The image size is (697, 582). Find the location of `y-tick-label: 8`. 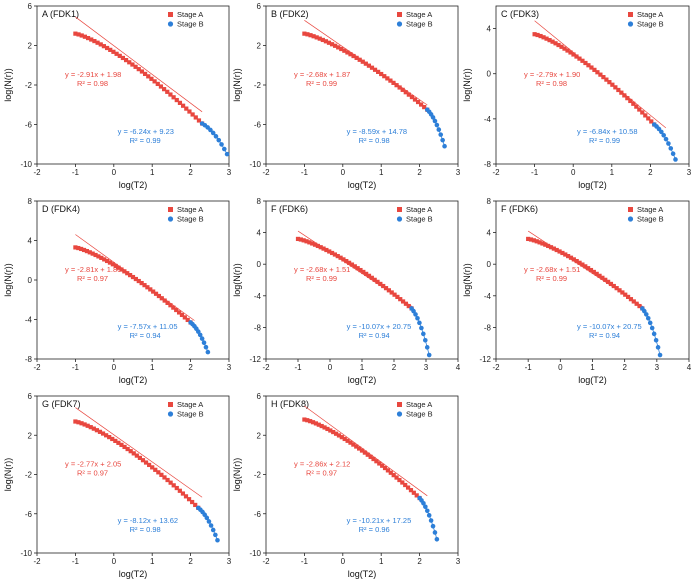

y-tick-label: 8 is located at coordinates (259, 201).